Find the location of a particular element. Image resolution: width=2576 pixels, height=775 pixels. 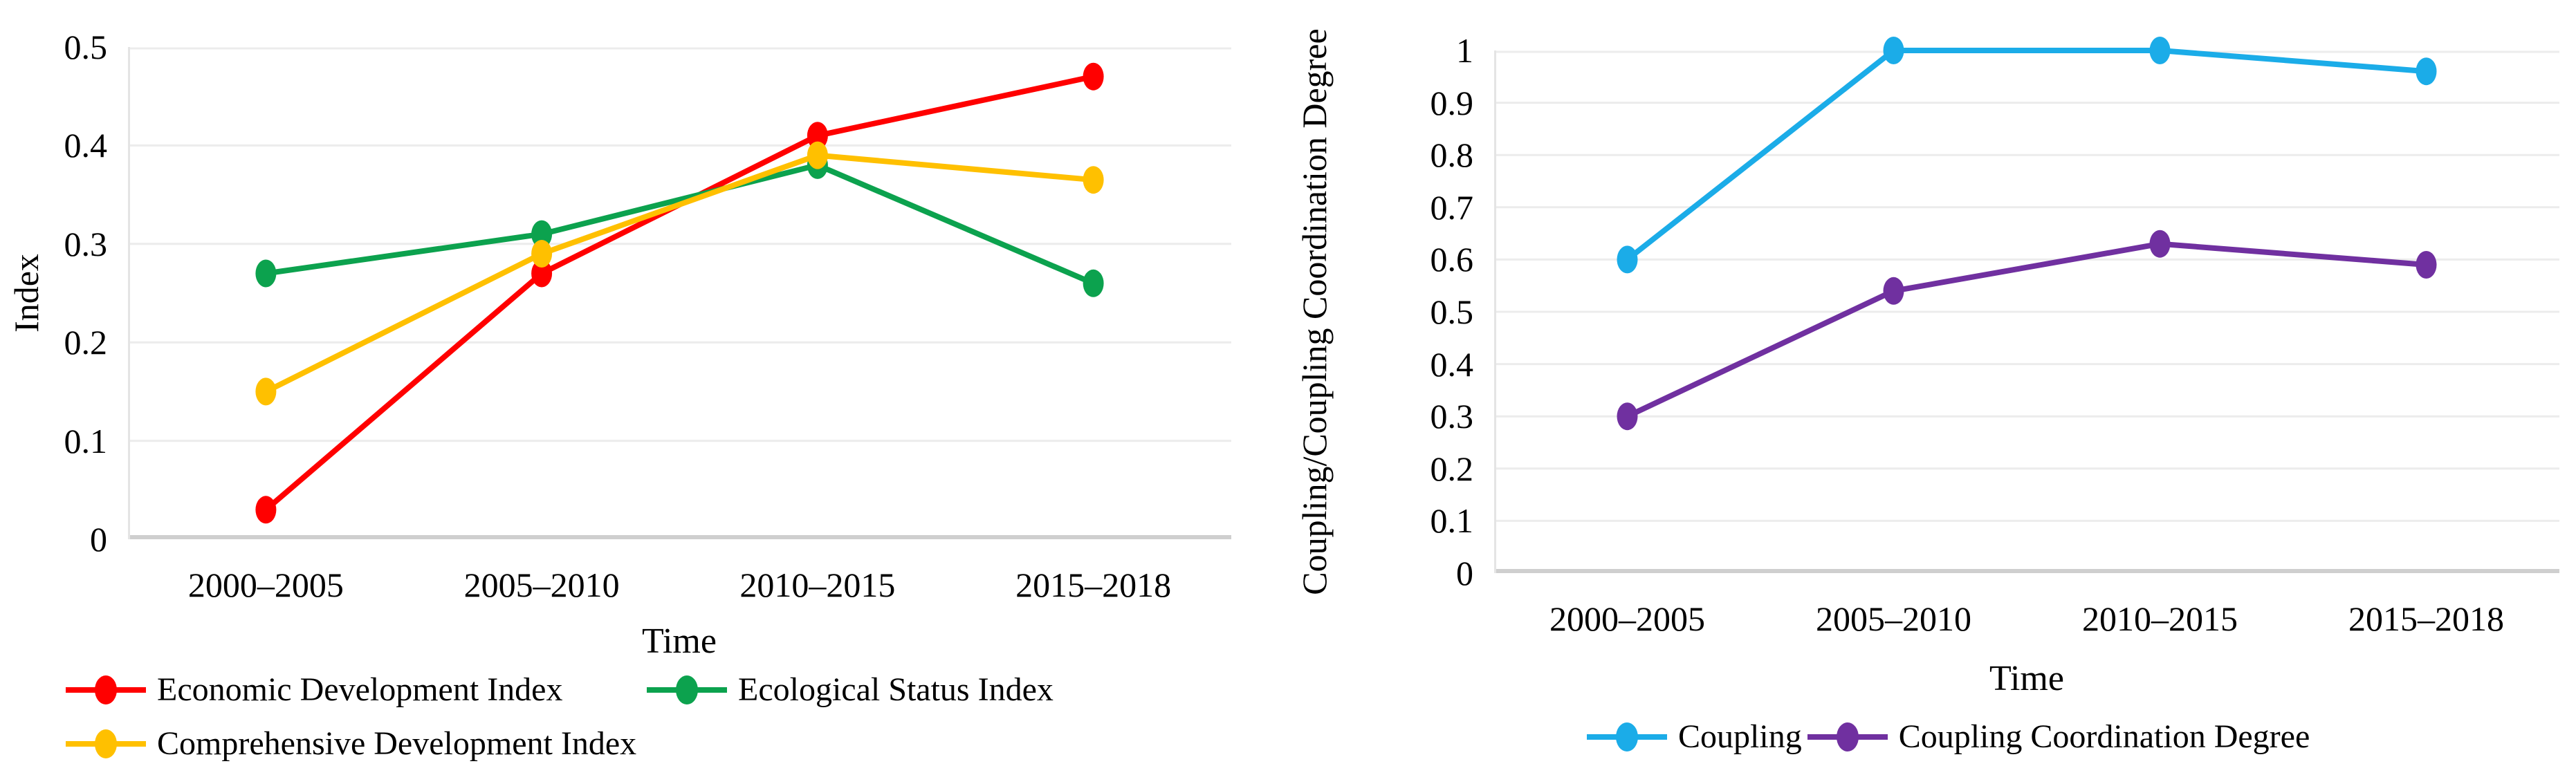

y-tick-label: 0.7 is located at coordinates (1452, 207).